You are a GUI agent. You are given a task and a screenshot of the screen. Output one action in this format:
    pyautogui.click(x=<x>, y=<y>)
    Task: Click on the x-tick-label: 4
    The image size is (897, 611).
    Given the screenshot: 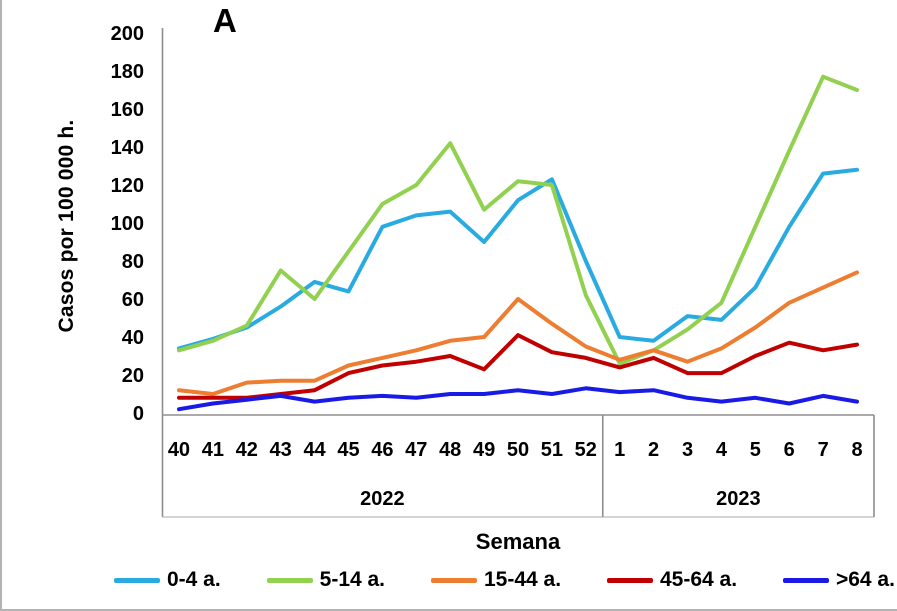 What is the action you would take?
    pyautogui.click(x=722, y=450)
    